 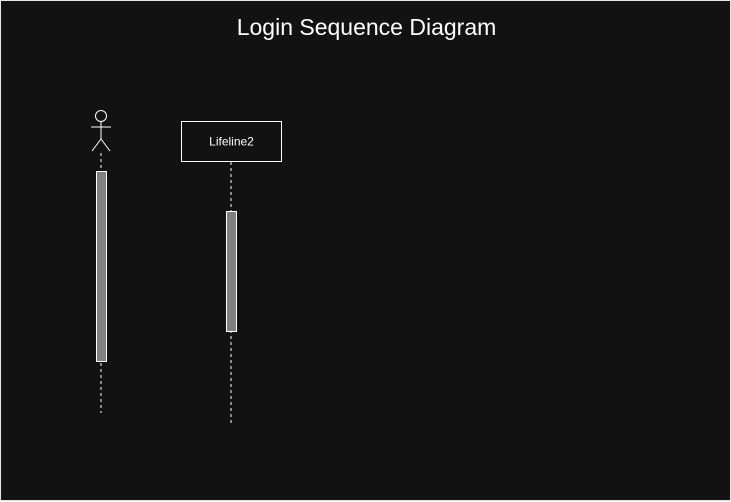 I want to click on diagram-title: Login Sequence Diagram, so click(x=366, y=27).